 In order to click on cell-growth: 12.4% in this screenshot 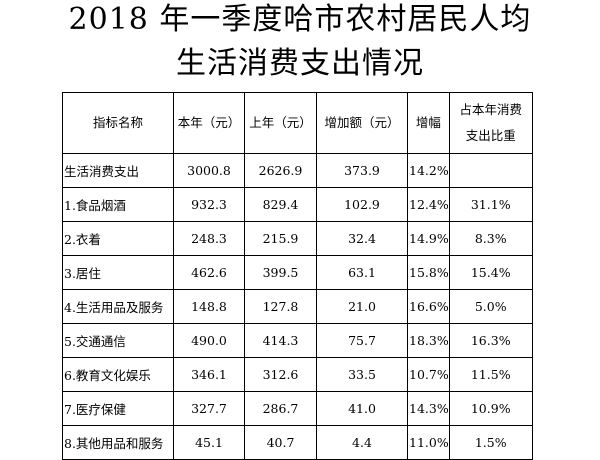, I will do `click(428, 204)`.